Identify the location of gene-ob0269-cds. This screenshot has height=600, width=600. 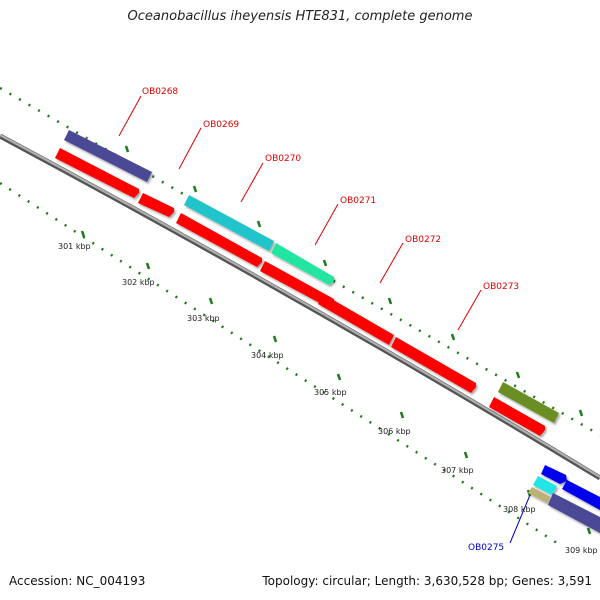
(156, 205).